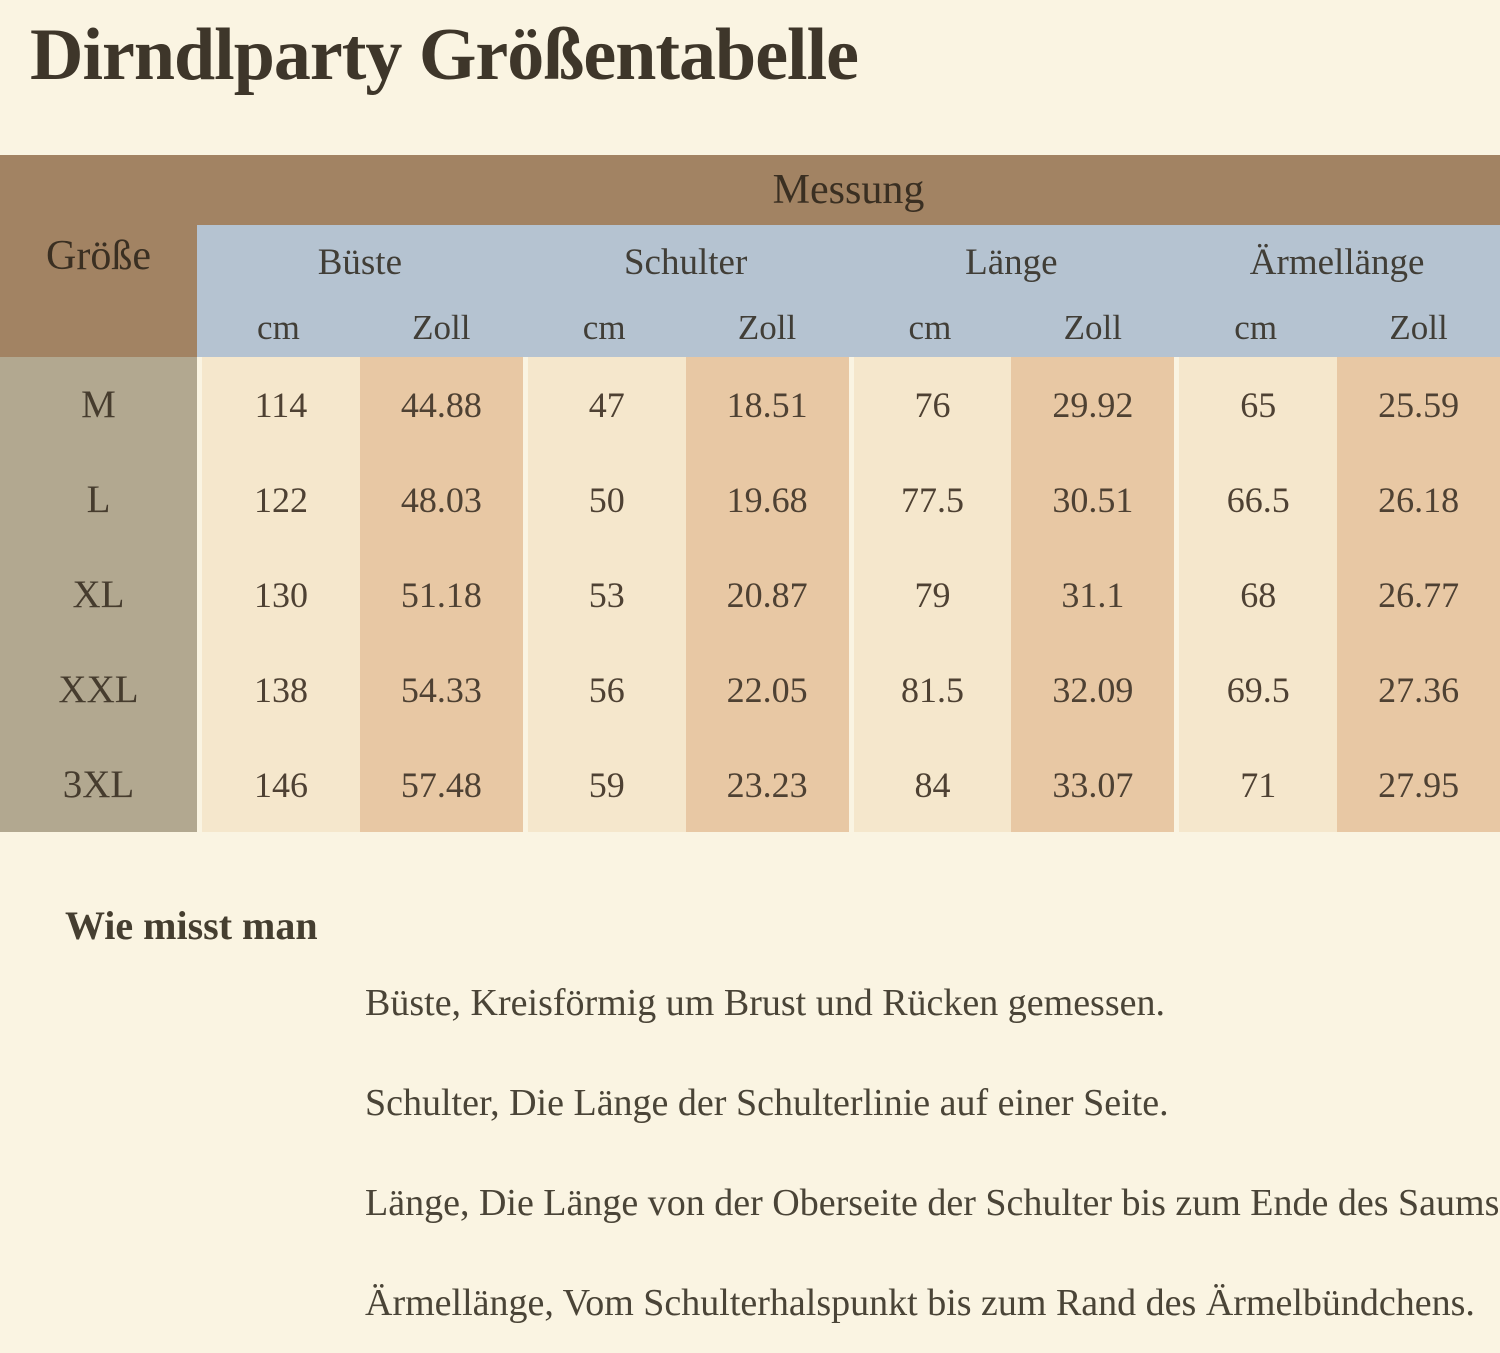  I want to click on value-cell-zoll: 18.51, so click(767, 404).